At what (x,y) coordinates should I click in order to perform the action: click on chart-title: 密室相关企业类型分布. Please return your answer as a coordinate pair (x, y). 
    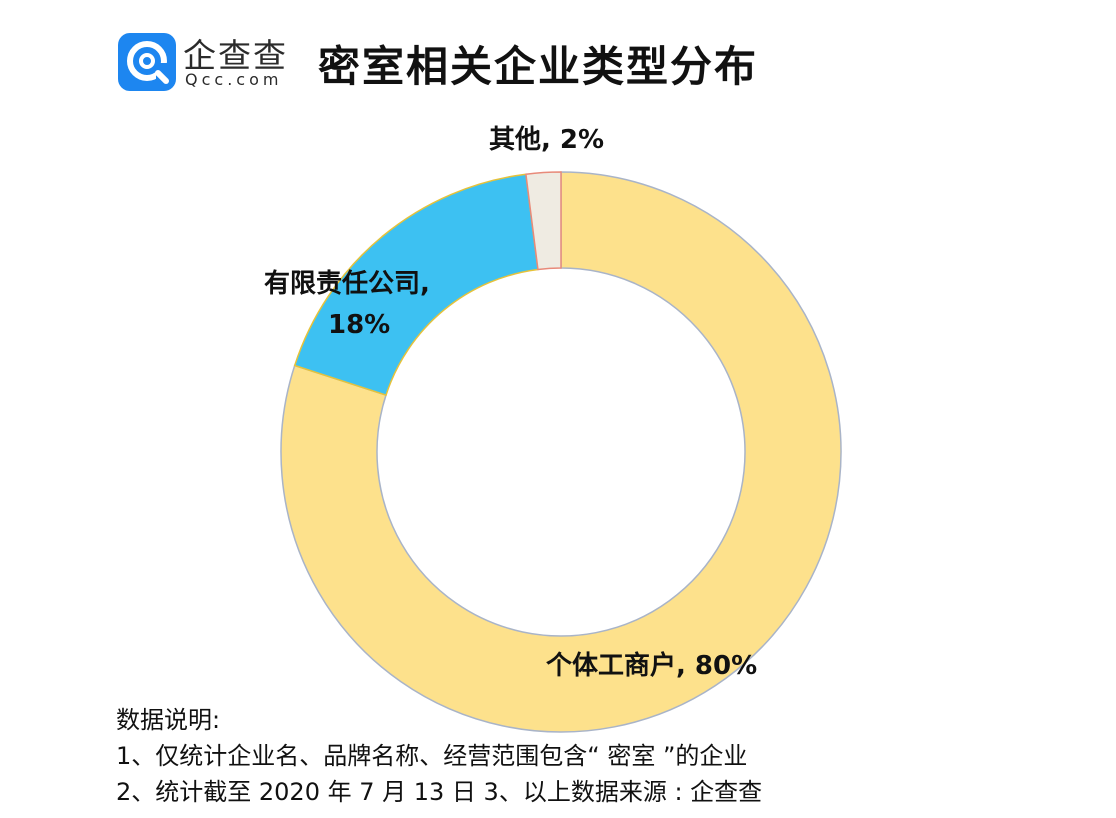
    Looking at the image, I should click on (538, 66).